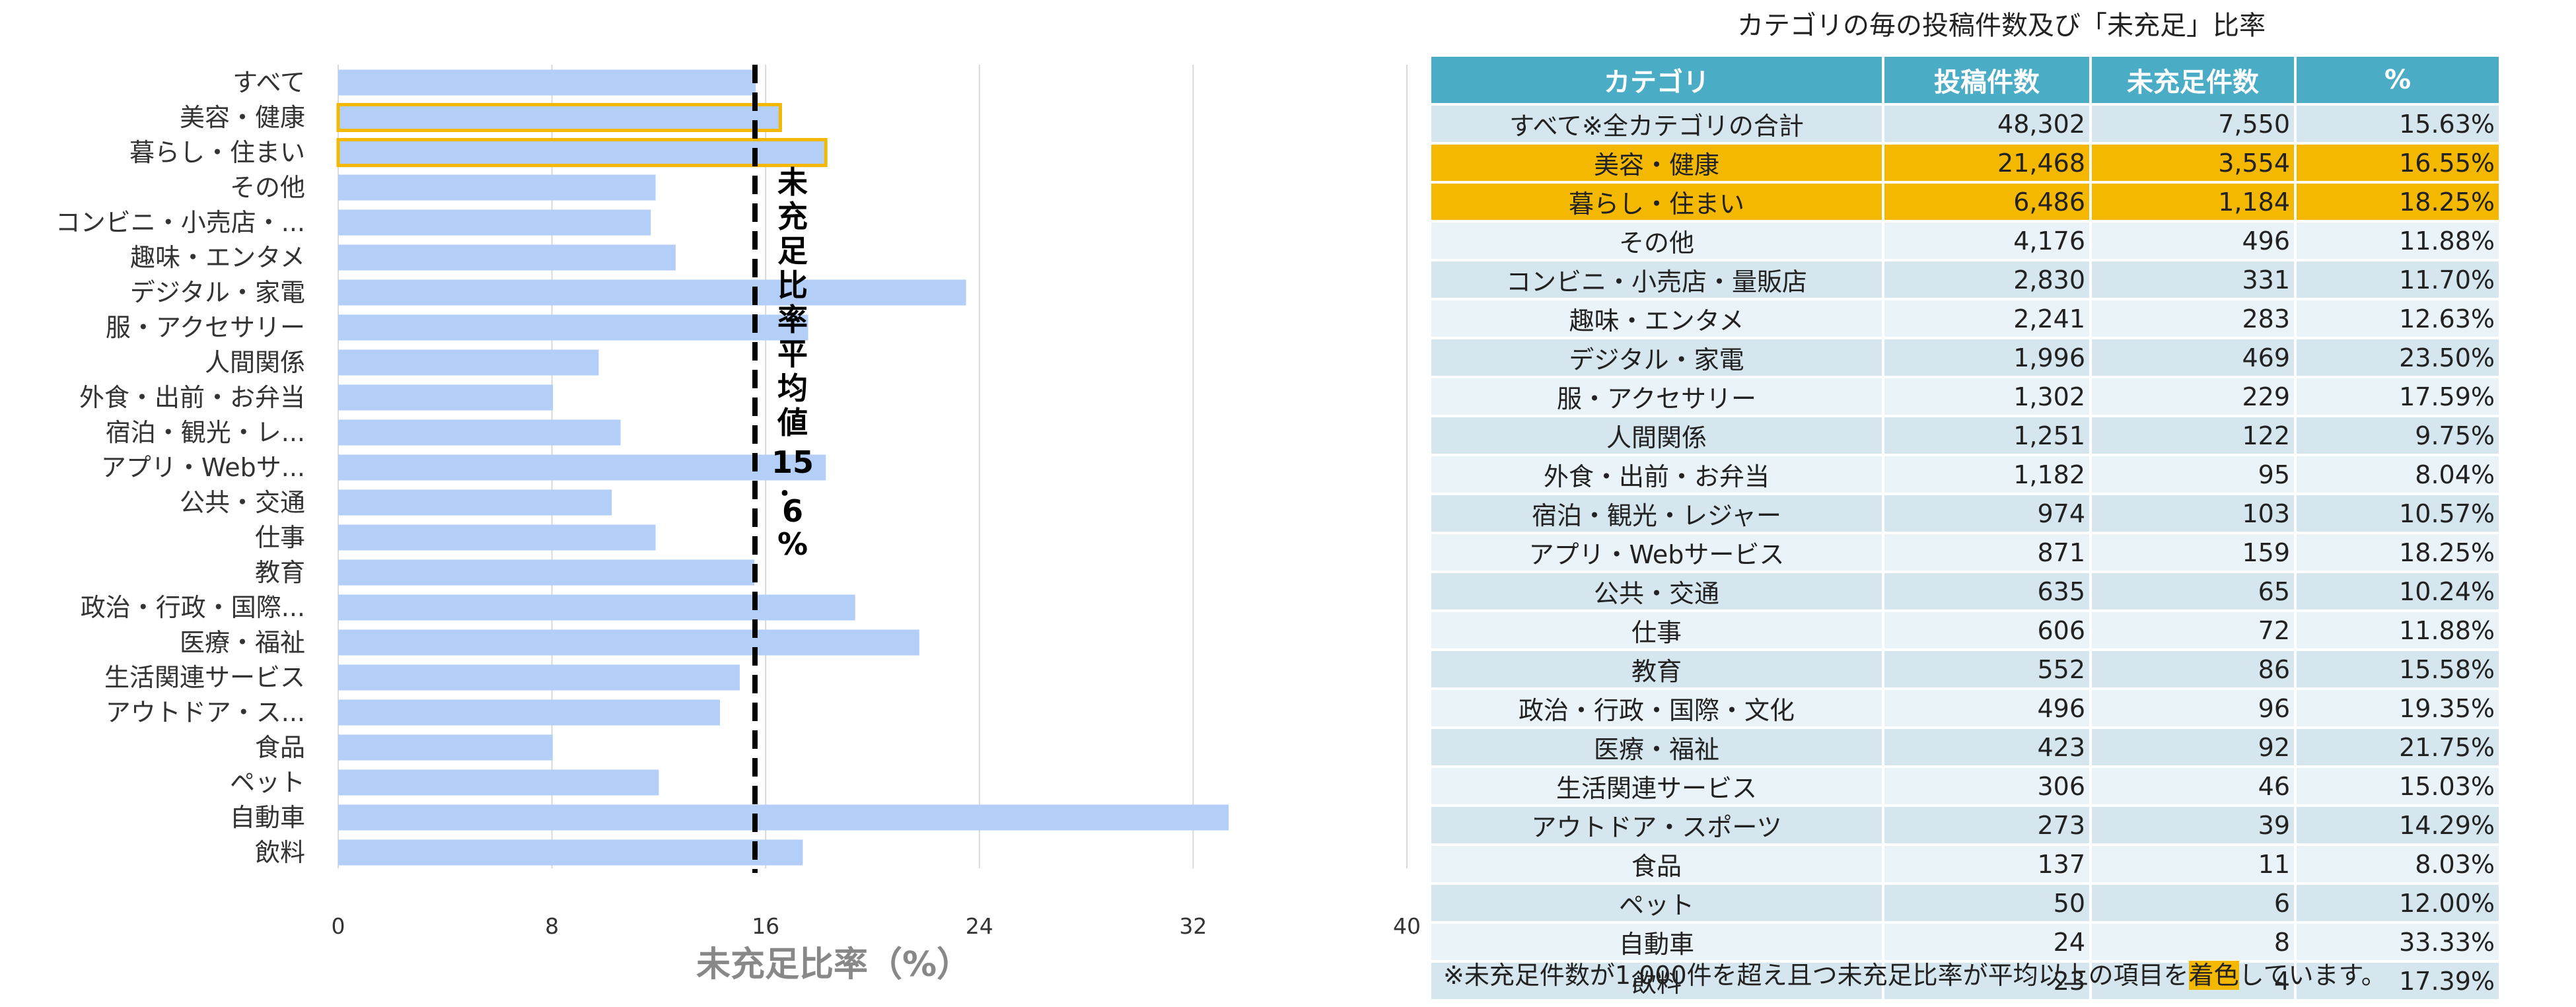 The width and height of the screenshot is (2576, 1007). What do you see at coordinates (2193, 669) in the screenshot?
I see `cell-unmet: 86` at bounding box center [2193, 669].